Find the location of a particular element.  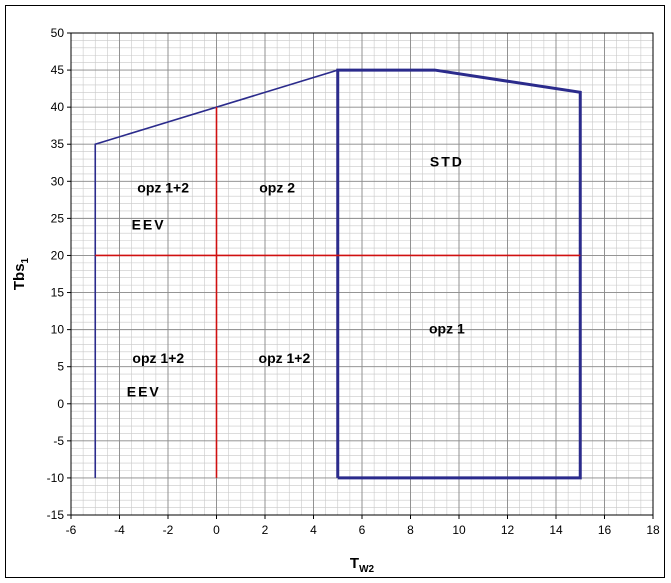

y-tick-label: 15 is located at coordinates (58, 293).